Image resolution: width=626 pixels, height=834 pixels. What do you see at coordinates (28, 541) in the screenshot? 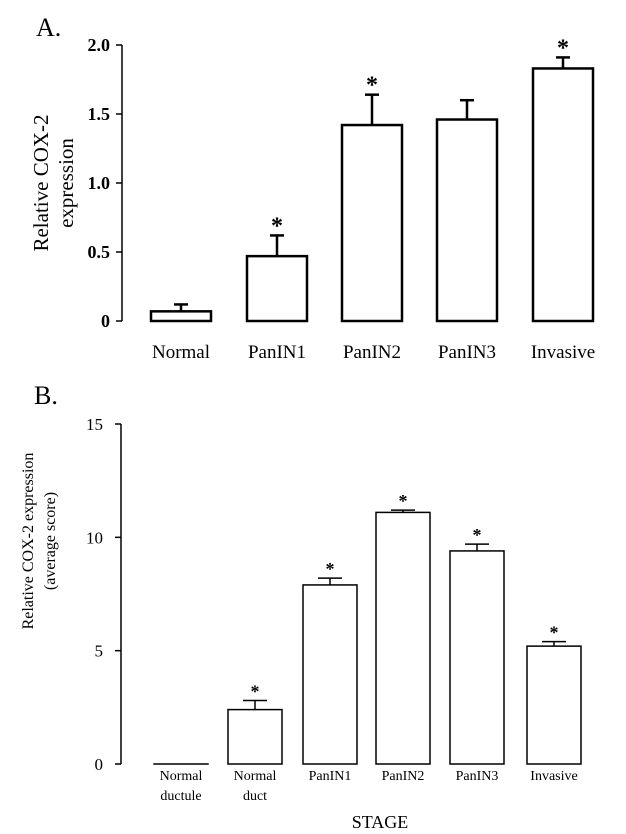
I see `panel-b-ylabel-line1: Relative COX-2 expression` at bounding box center [28, 541].